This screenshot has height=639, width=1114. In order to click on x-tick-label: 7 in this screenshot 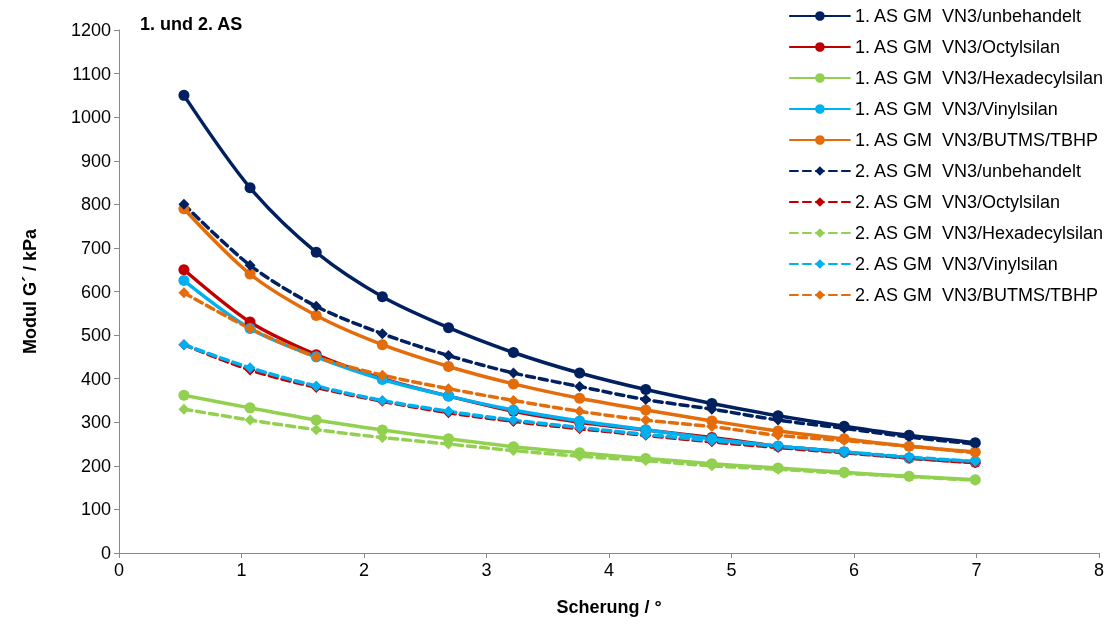, I will do `click(976, 570)`.